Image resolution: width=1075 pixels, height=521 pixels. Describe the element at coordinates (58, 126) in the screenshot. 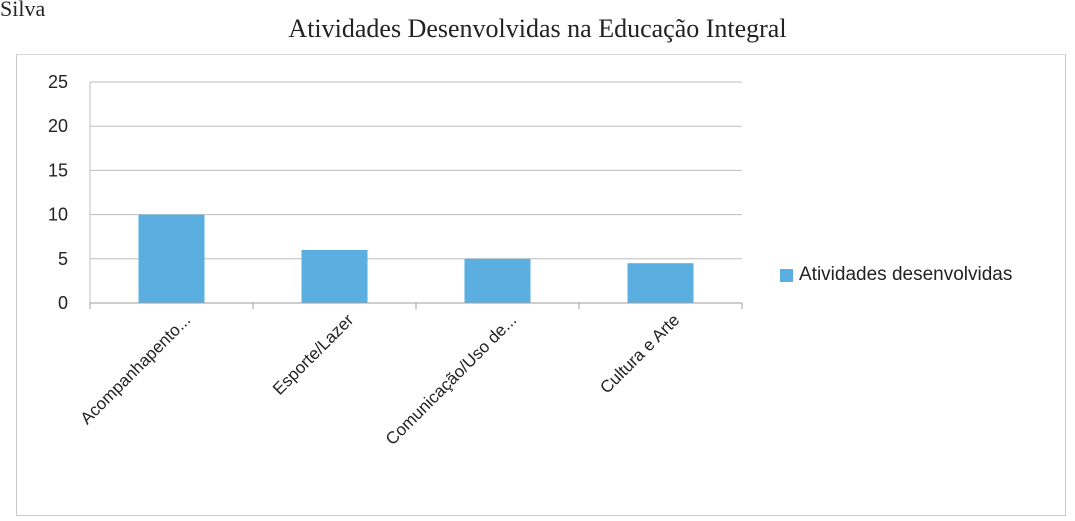

I see `y-tick-label: 20` at that location.